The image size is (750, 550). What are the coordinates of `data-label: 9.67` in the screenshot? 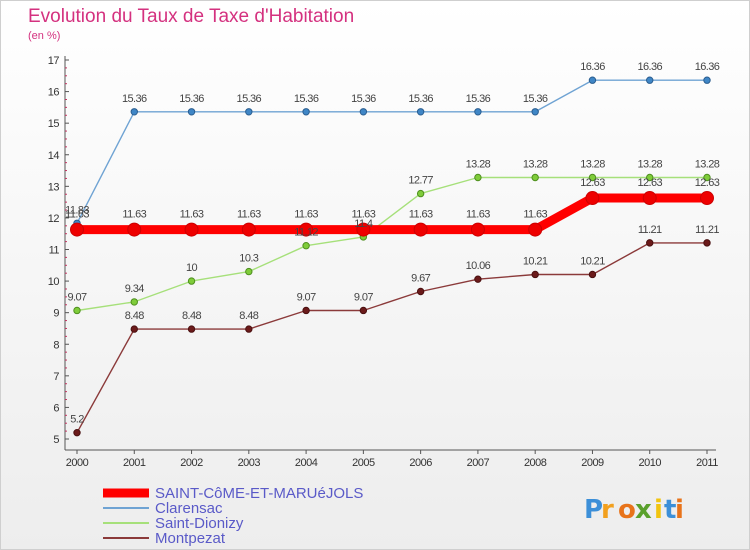 It's located at (420, 279).